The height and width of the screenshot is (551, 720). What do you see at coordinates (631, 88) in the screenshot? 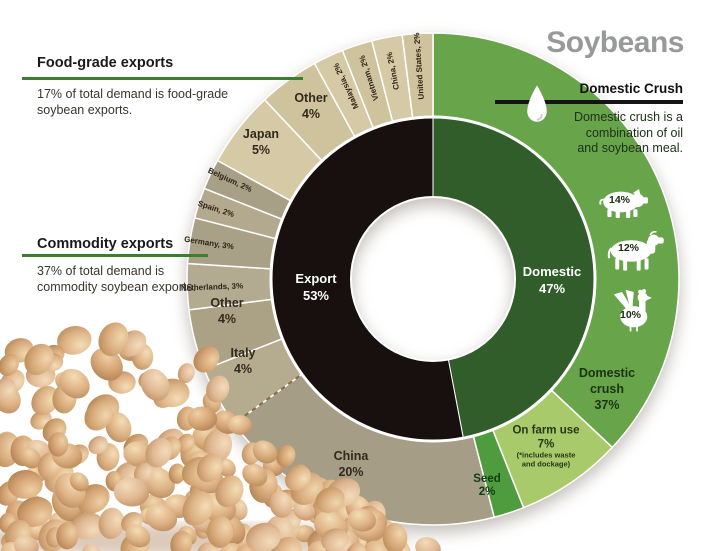
I see `domestic-crush-heading: Domestic Crush` at bounding box center [631, 88].